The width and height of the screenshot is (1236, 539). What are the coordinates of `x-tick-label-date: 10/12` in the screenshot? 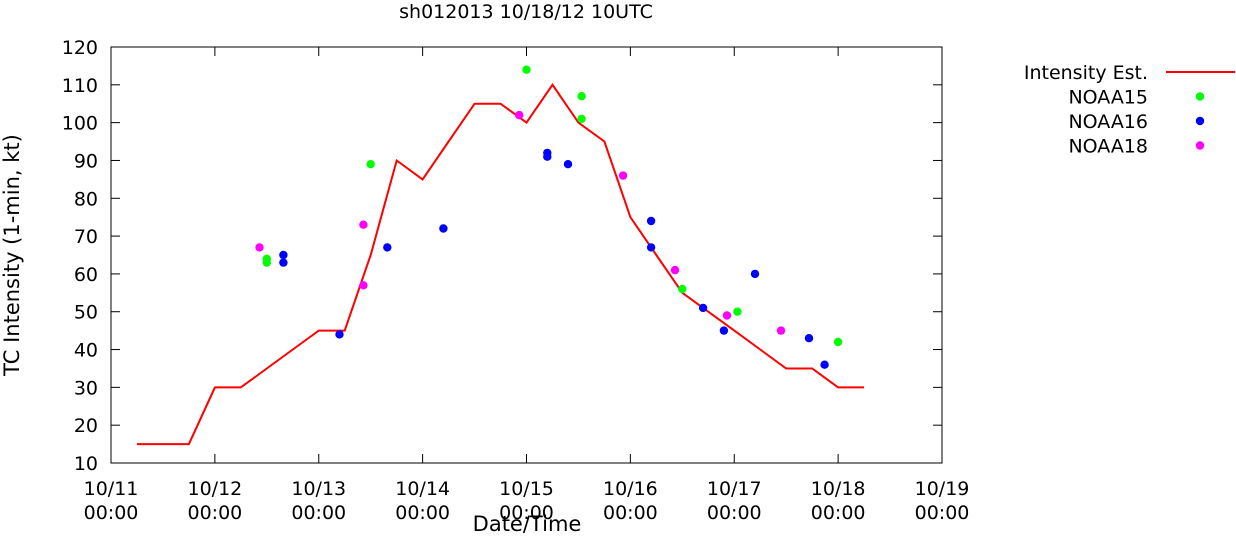 It's located at (214, 489).